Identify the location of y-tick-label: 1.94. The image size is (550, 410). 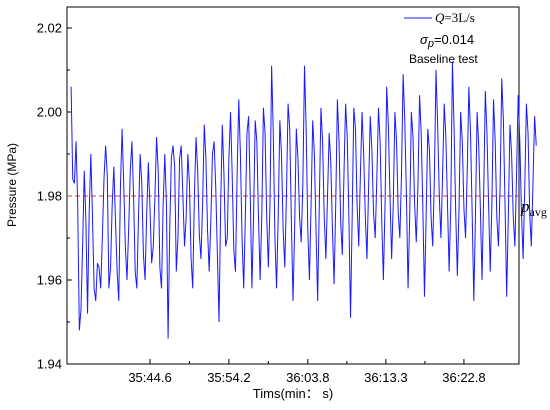
(49, 364).